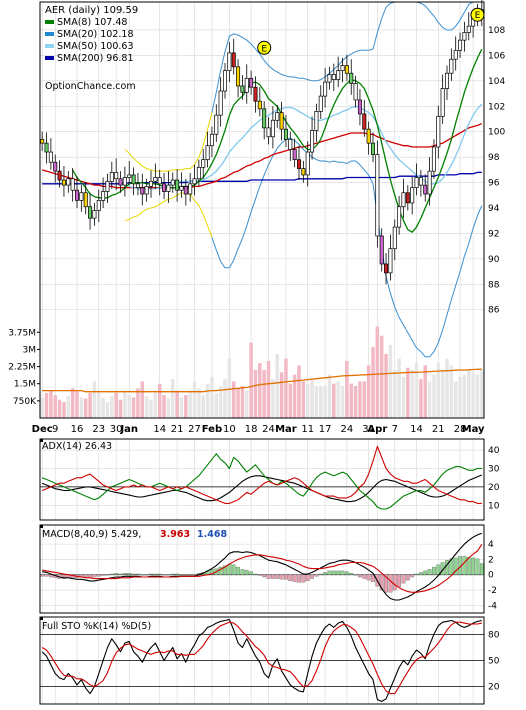 The image size is (526, 710). I want to click on adx-panel: 10 20 30 40 ADX(14) 26.43, so click(270, 479).